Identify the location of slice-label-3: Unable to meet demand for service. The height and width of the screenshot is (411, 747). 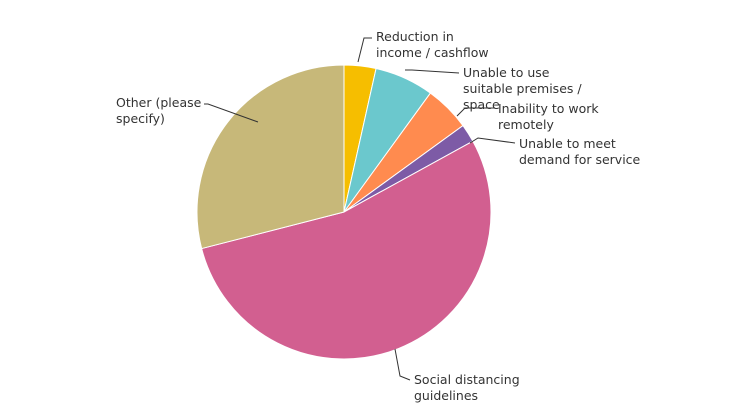
(580, 151).